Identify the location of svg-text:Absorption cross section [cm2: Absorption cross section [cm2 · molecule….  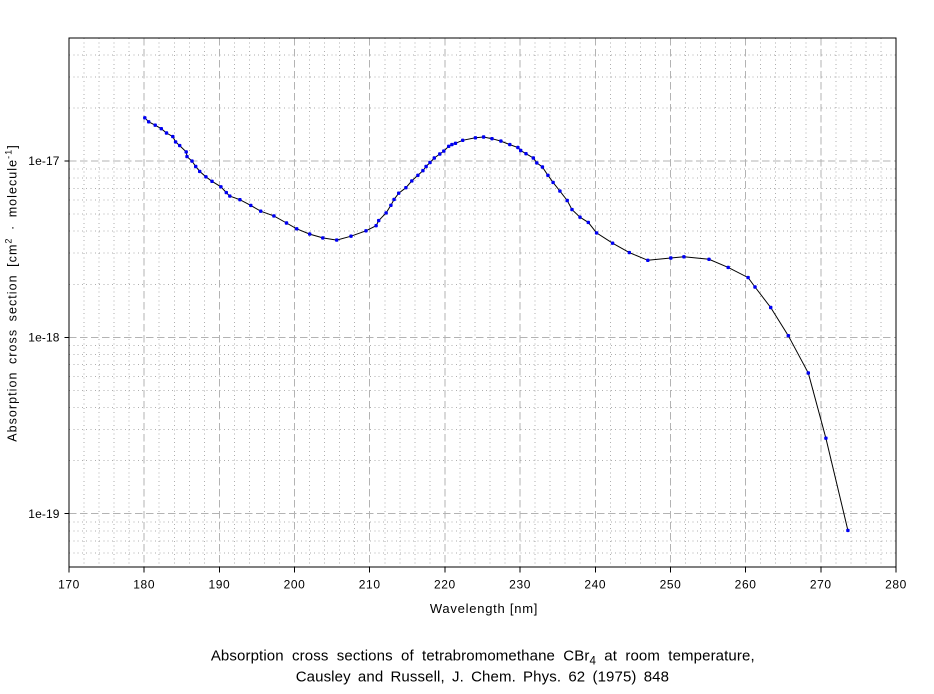
(12, 293).